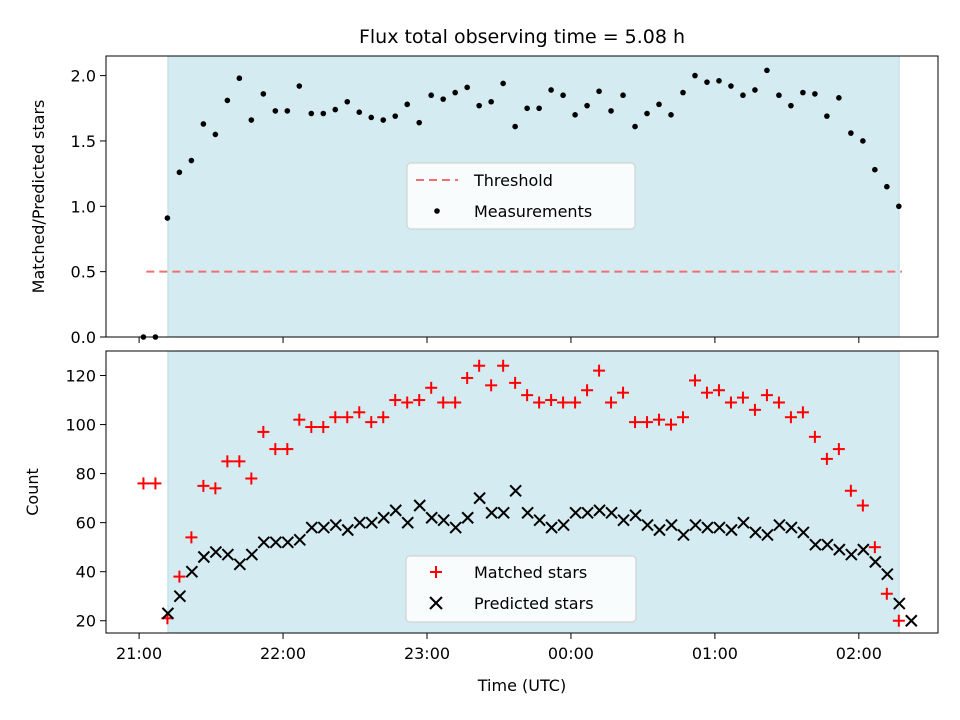 The image size is (960, 720). What do you see at coordinates (139, 653) in the screenshot?
I see `x-tick-label: 21:00` at bounding box center [139, 653].